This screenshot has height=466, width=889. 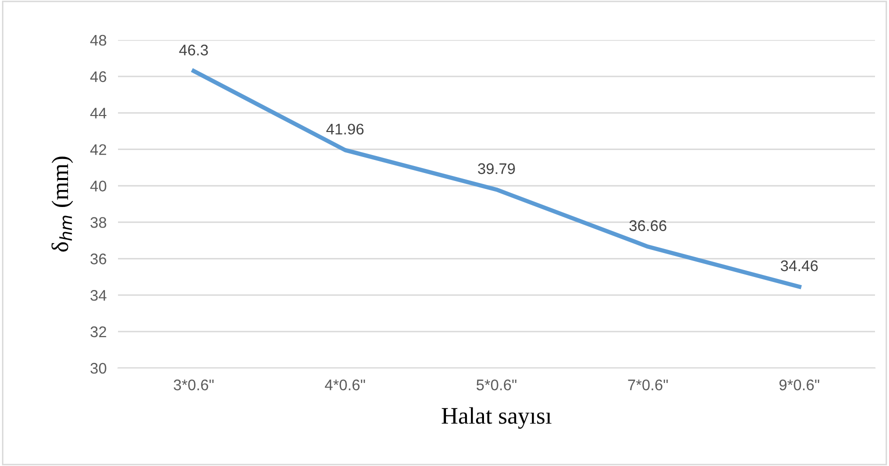 What do you see at coordinates (98, 40) in the screenshot?
I see `y-tick-label: 48` at bounding box center [98, 40].